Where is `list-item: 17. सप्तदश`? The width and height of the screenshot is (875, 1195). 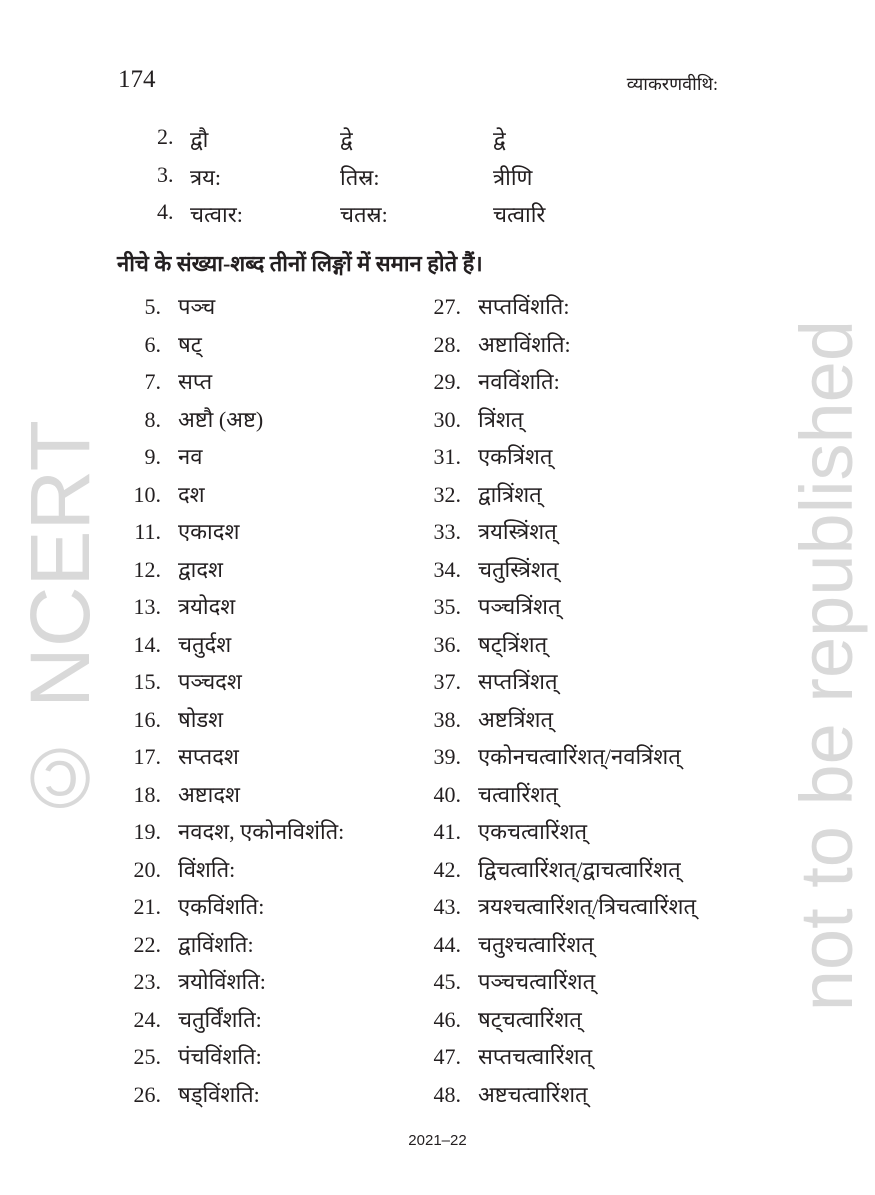 list-item: 17. सप्तदश is located at coordinates (205, 759).